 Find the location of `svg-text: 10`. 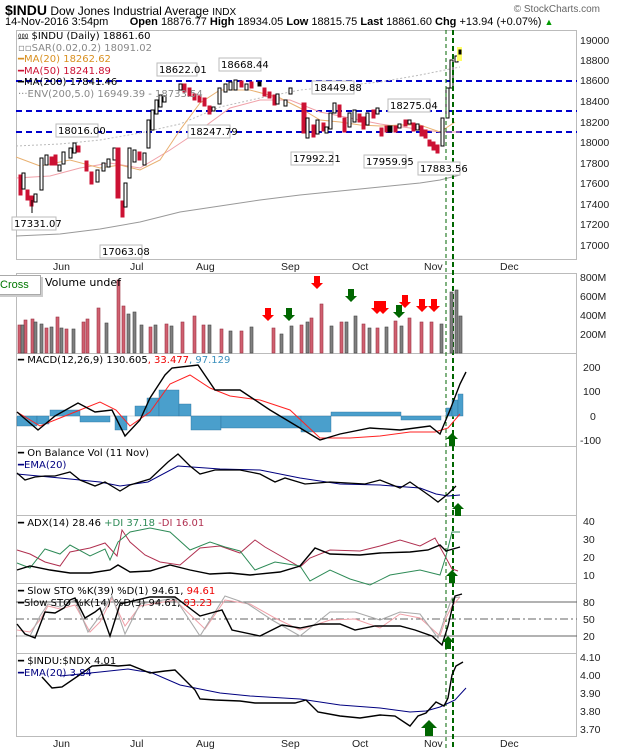

svg-text: 10 is located at coordinates (589, 576).